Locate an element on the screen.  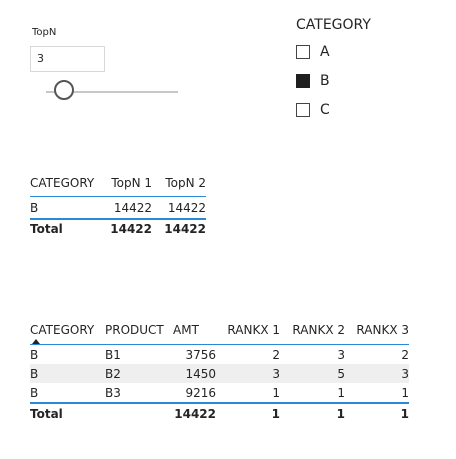
table-header-row: CATEGORY TopN 1 TopN 2 is located at coordinates (118, 183).